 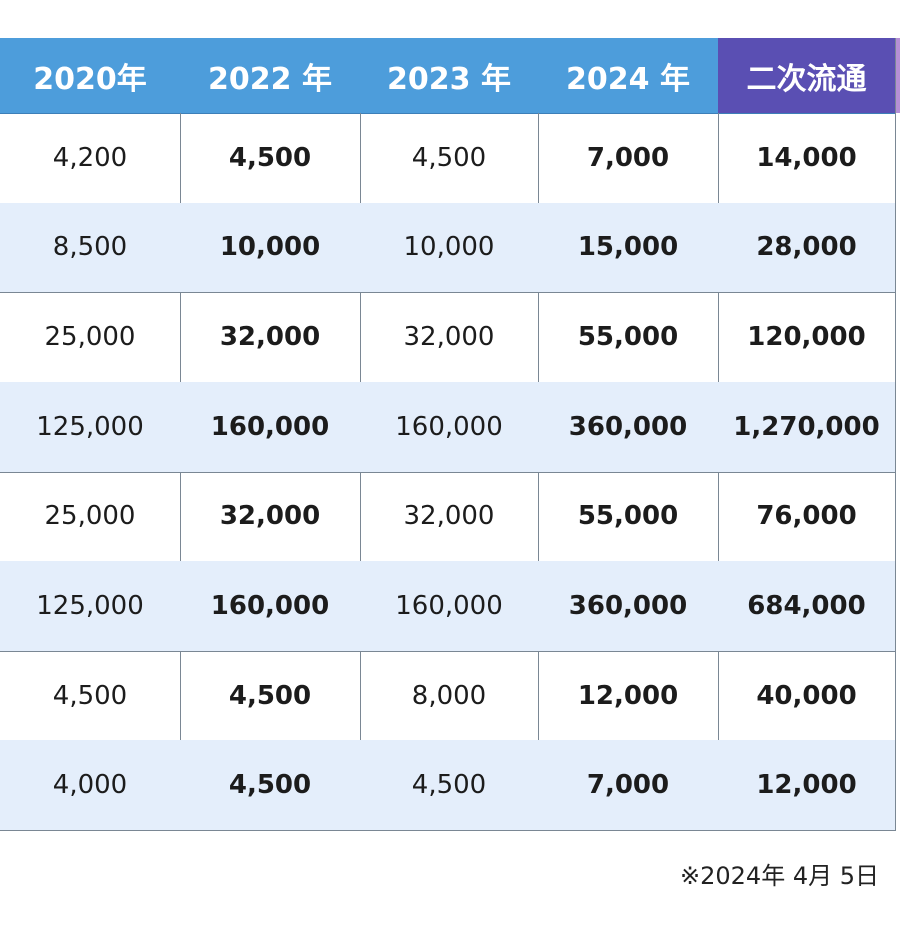 I want to click on table-cell: 40,000, so click(x=807, y=696).